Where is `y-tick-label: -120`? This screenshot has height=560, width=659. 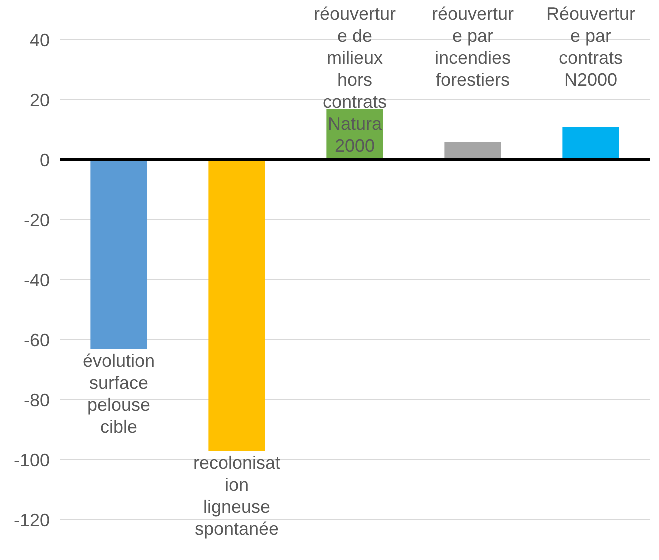 y-tick-label: -120 is located at coordinates (32, 520).